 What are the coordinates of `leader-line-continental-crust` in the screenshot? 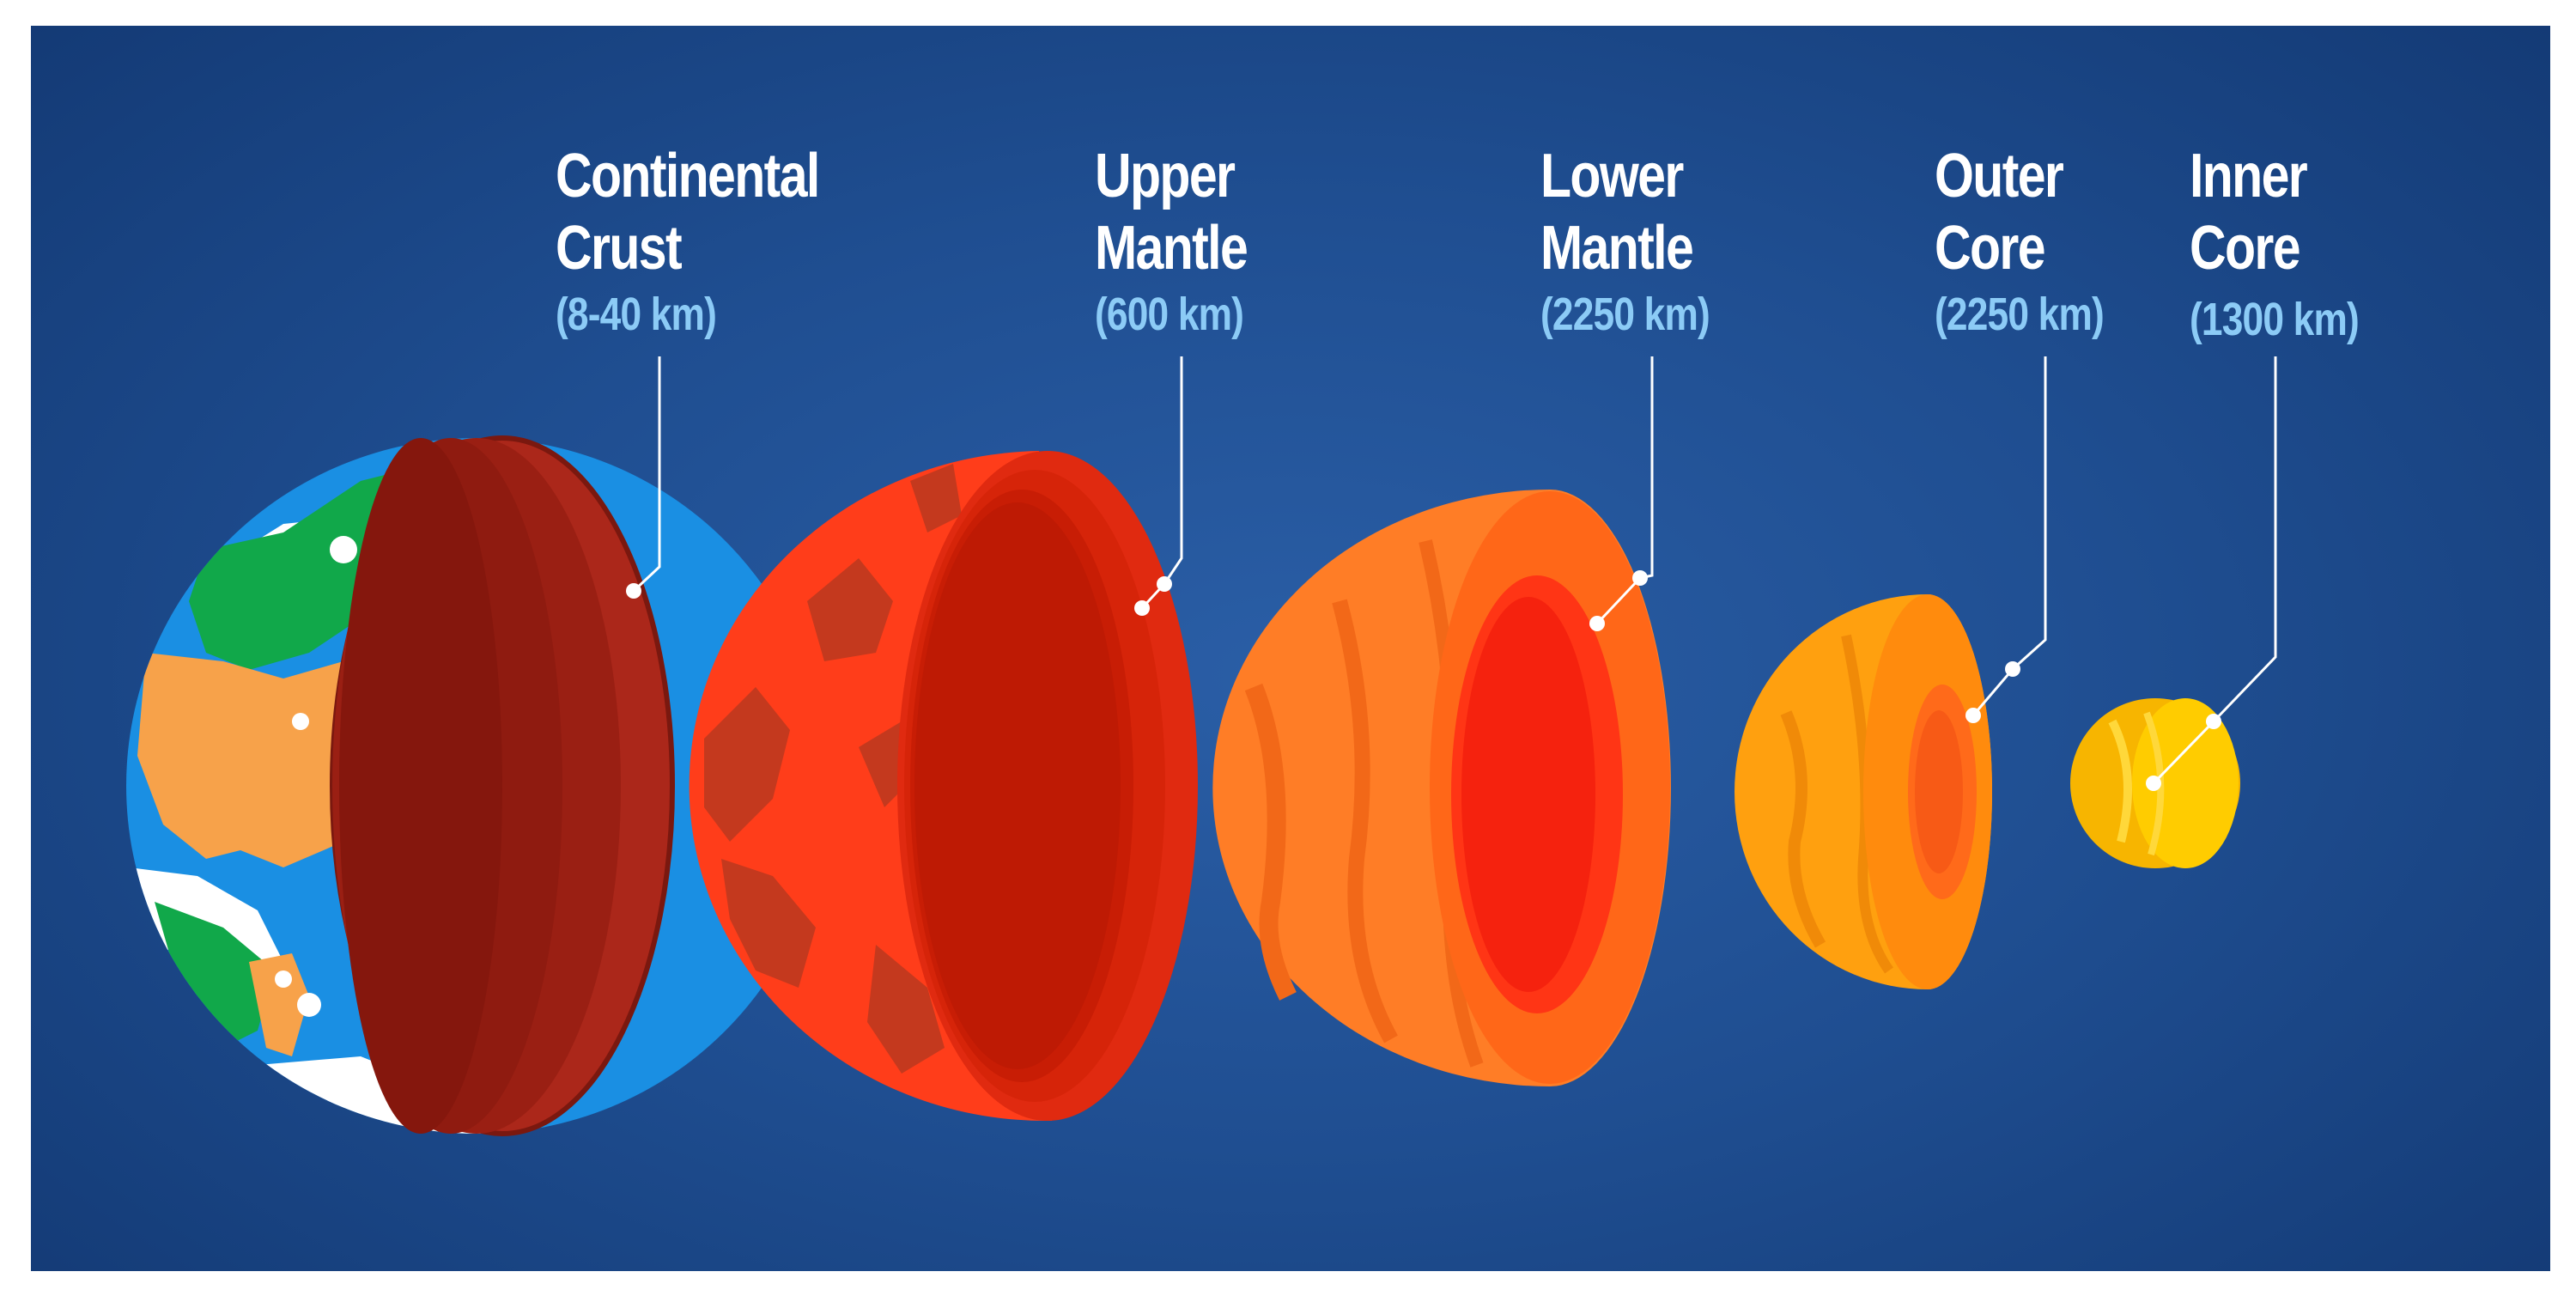 It's located at (647, 474).